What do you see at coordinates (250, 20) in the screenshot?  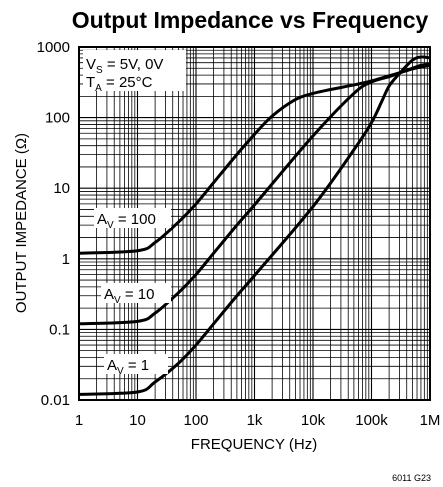 I see `chart-title: Output Impedance vs Frequency` at bounding box center [250, 20].